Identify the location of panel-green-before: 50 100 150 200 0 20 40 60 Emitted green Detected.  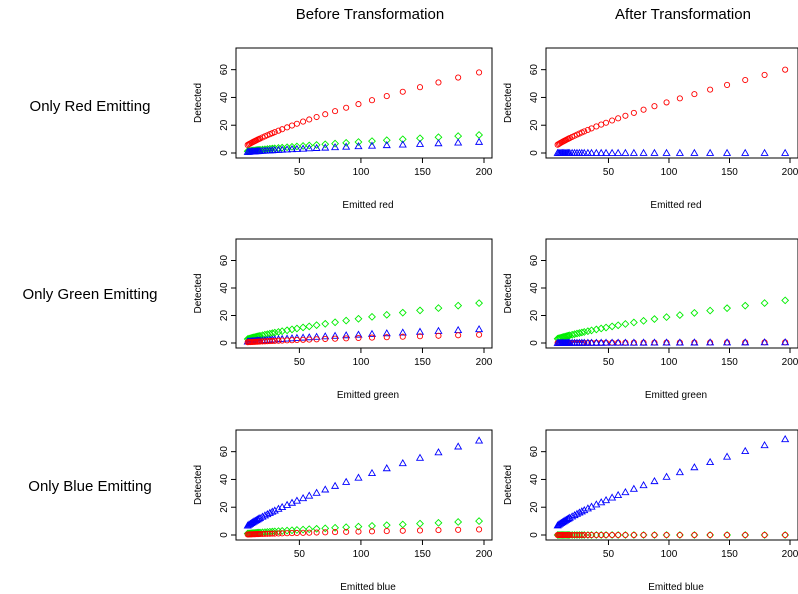
(343, 319).